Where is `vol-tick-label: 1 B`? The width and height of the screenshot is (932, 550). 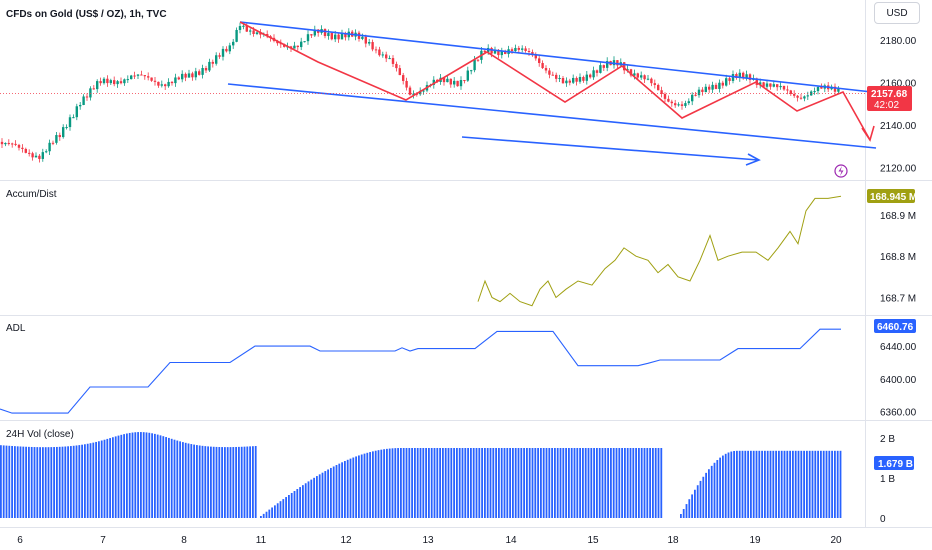
vol-tick-label: 1 B is located at coordinates (887, 479).